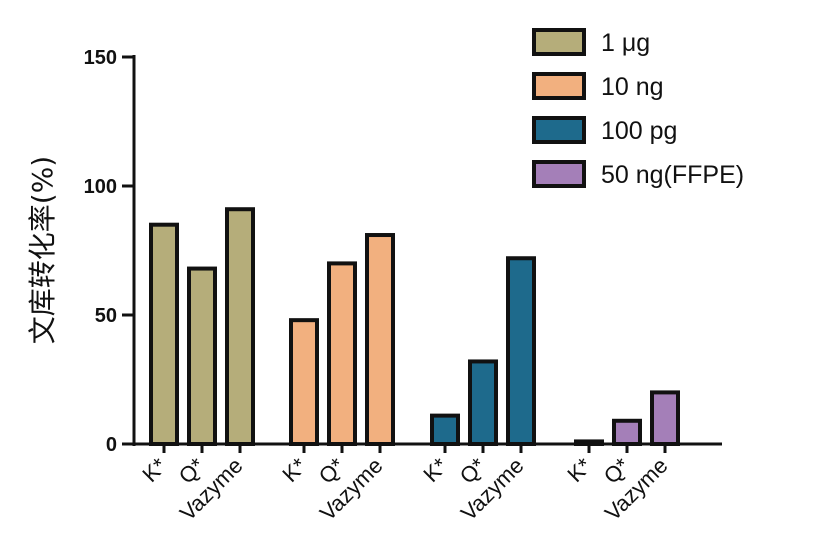 This screenshot has width=831, height=546. Describe the element at coordinates (672, 175) in the screenshot. I see `legend-label: 50 ng(FFPE)` at that location.